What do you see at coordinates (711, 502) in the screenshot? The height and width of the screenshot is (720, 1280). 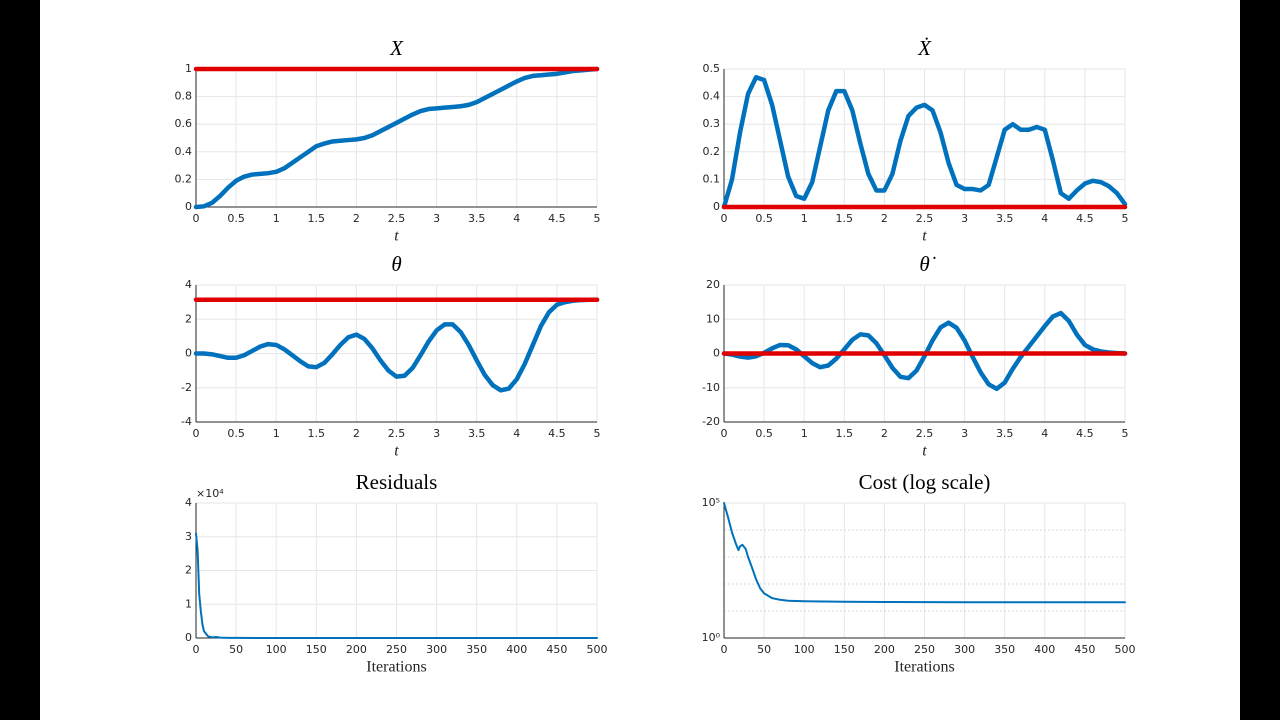 I see `y-tick-label: 10⁵` at bounding box center [711, 502].